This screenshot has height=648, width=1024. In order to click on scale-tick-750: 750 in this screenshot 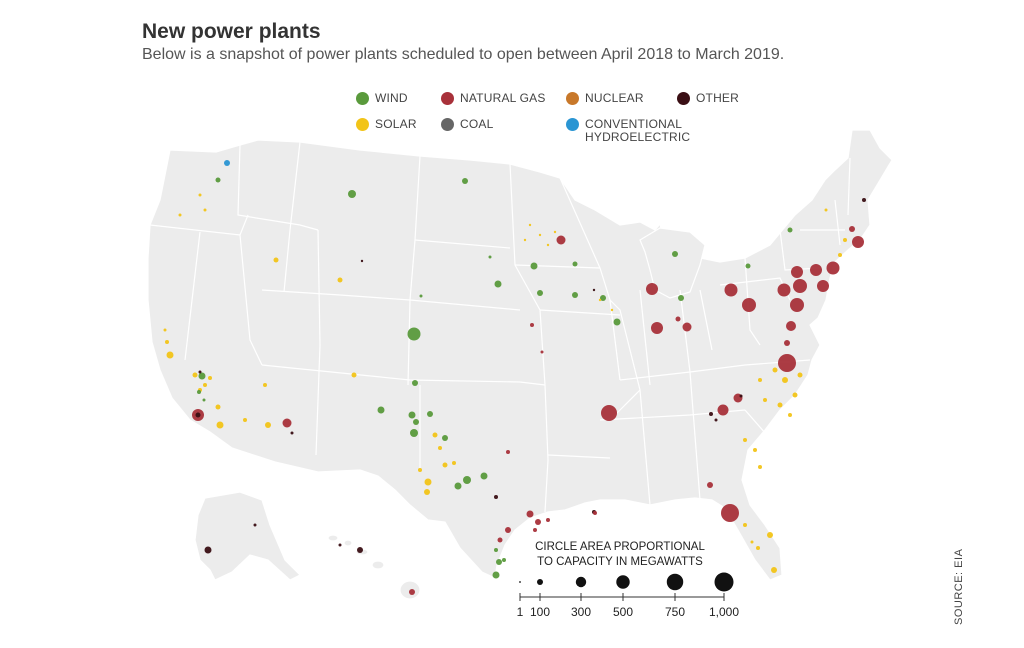, I will do `click(675, 612)`.